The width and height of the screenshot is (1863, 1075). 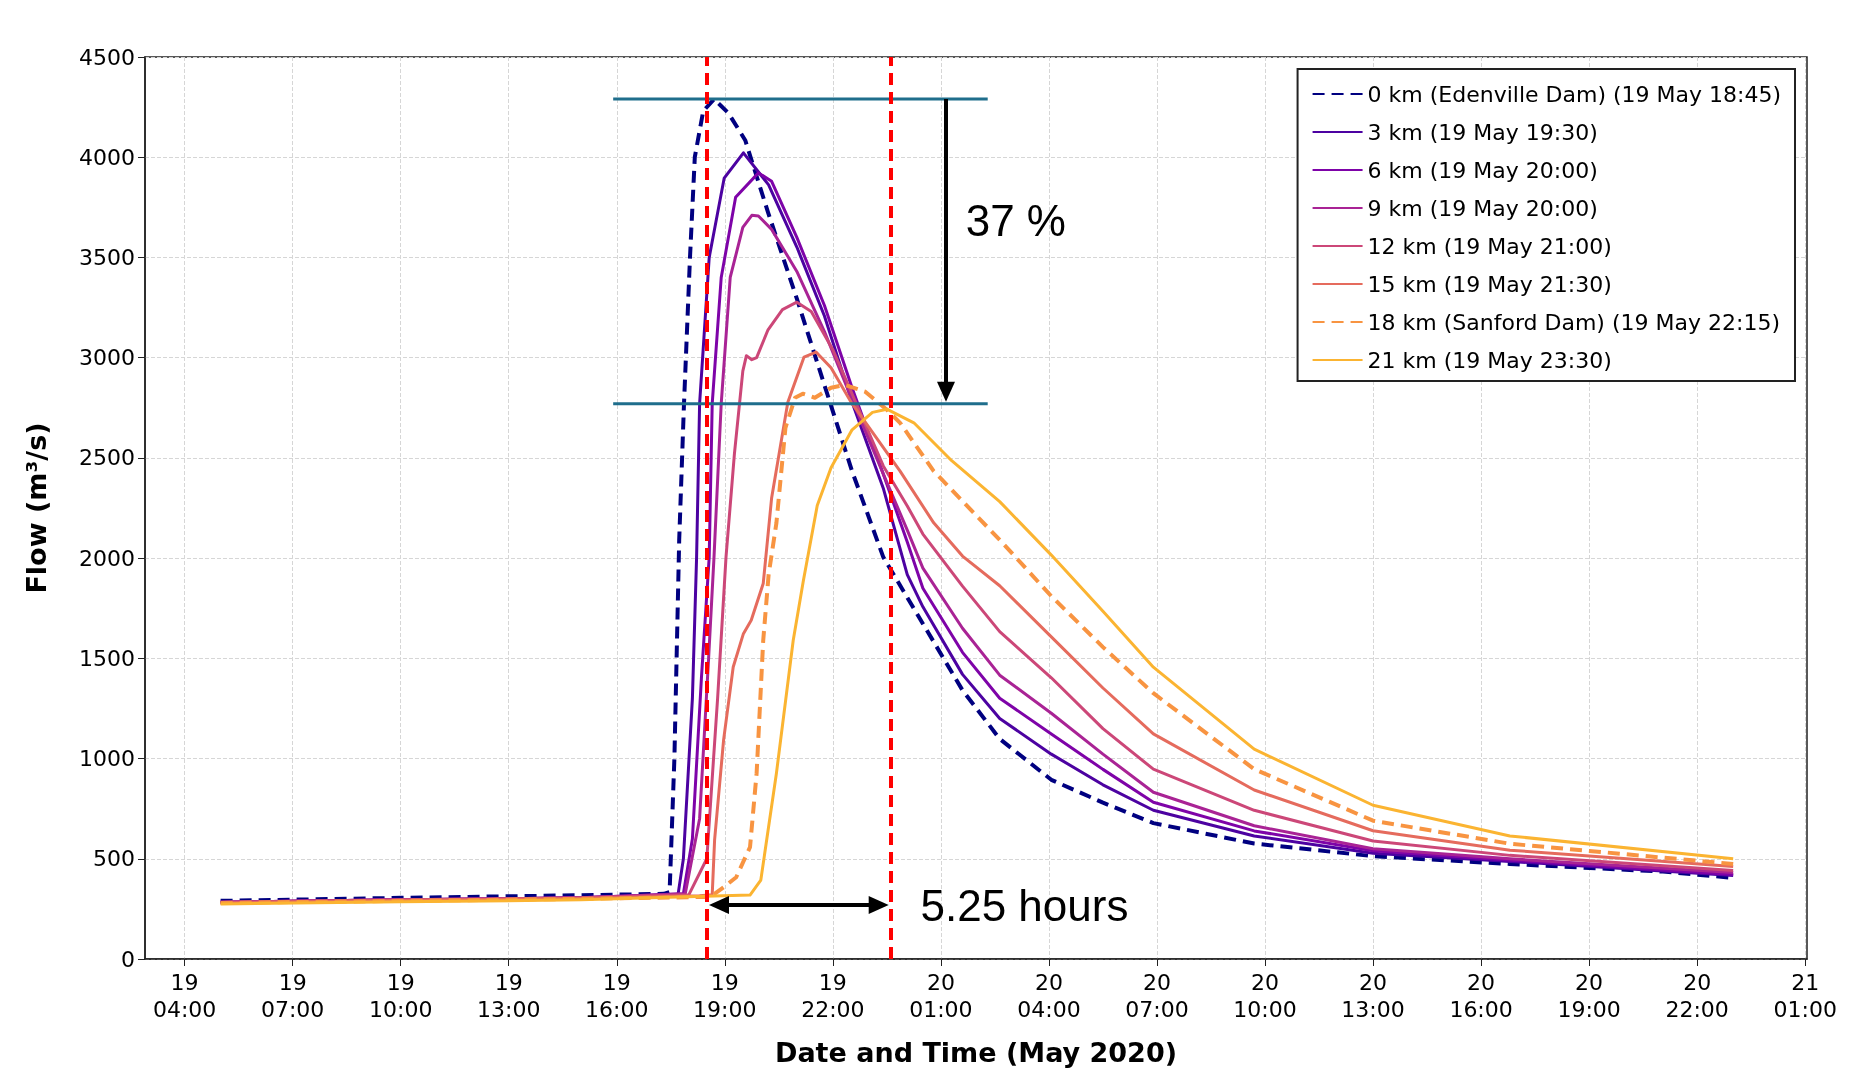 I want to click on x-tick-label: 19 13:00, so click(x=509, y=996).